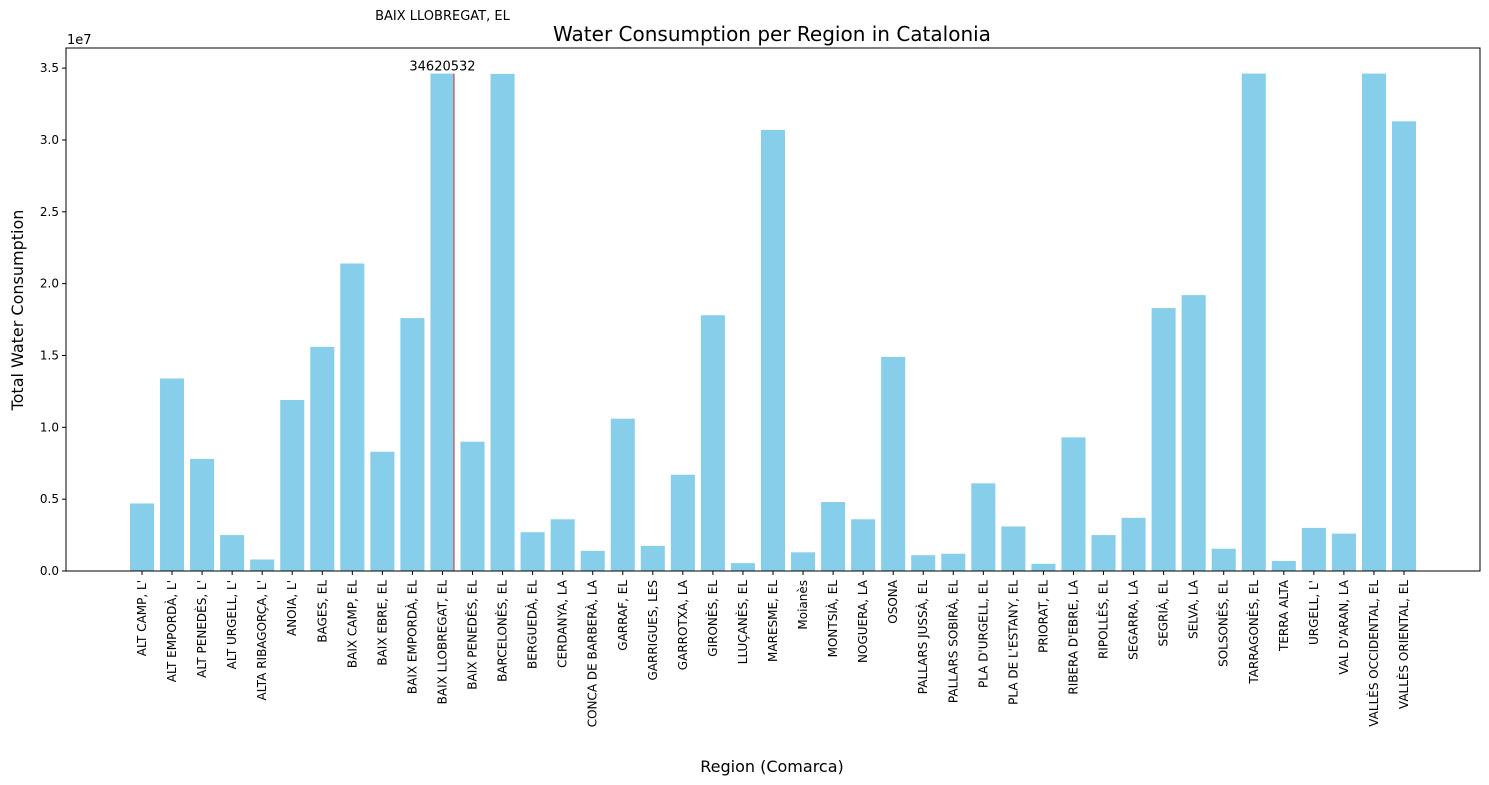 The height and width of the screenshot is (785, 1489). Describe the element at coordinates (1314, 612) in the screenshot. I see `x-tick-label: URGELL, L'` at that location.